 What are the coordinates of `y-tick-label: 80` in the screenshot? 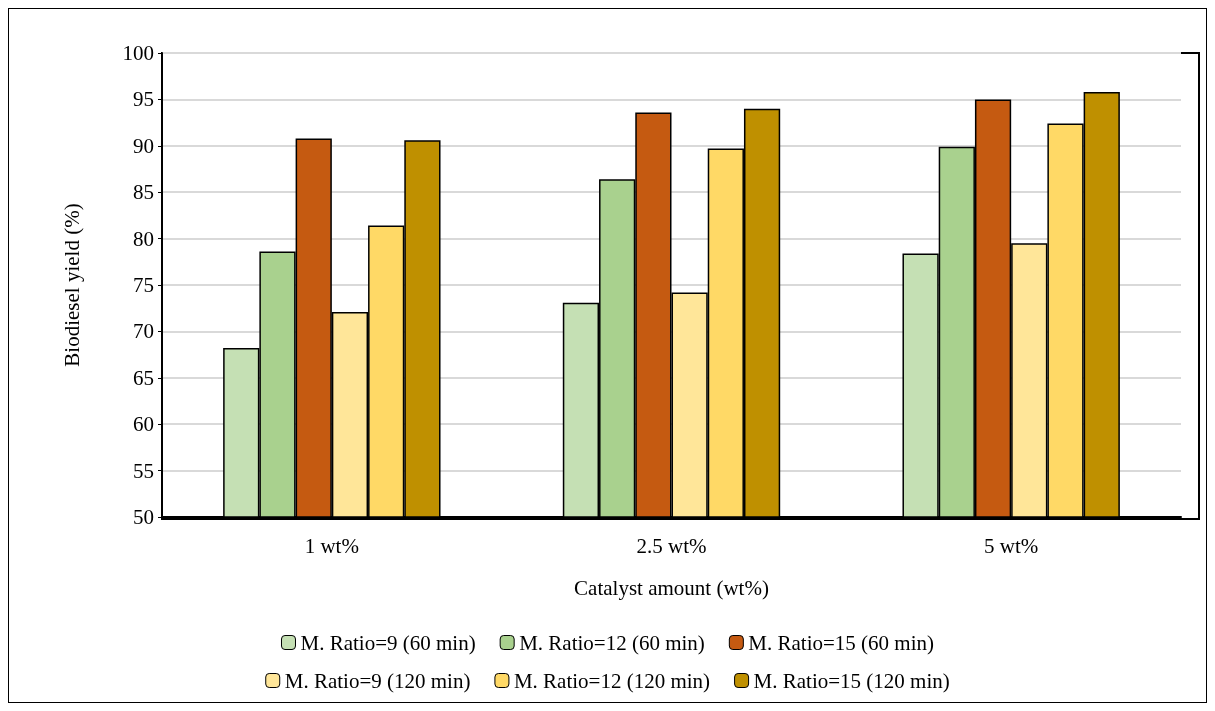 It's located at (143, 238).